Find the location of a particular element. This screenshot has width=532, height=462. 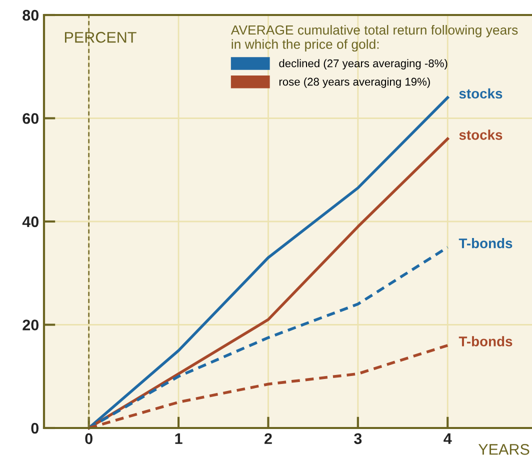

y-tick-label: 0 is located at coordinates (35, 428).